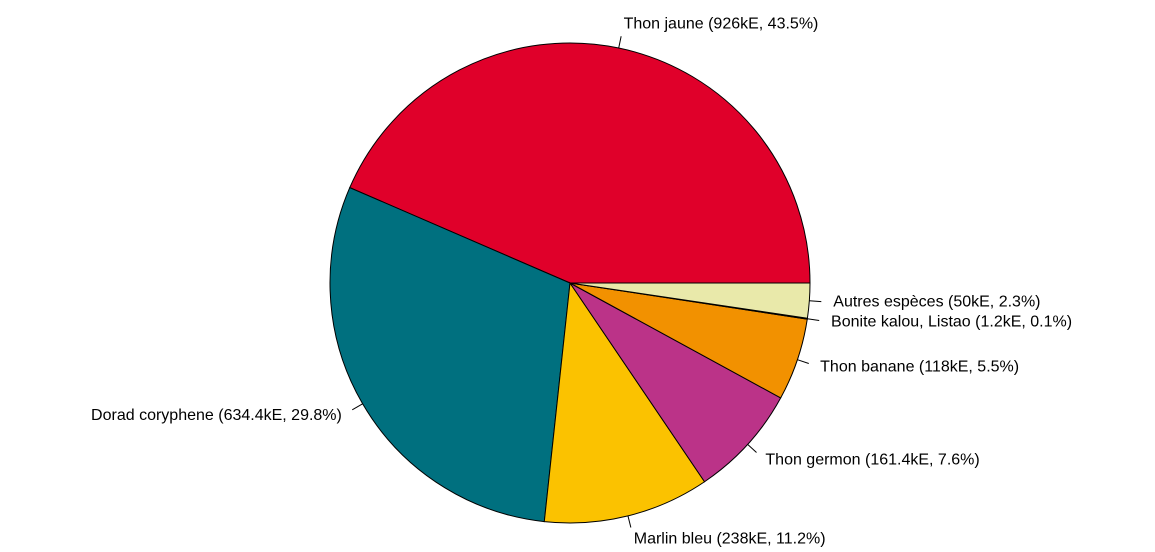  Describe the element at coordinates (216, 415) in the screenshot. I see `slice-label: Dorad coryphene (634.4kE, 29.8%)` at that location.